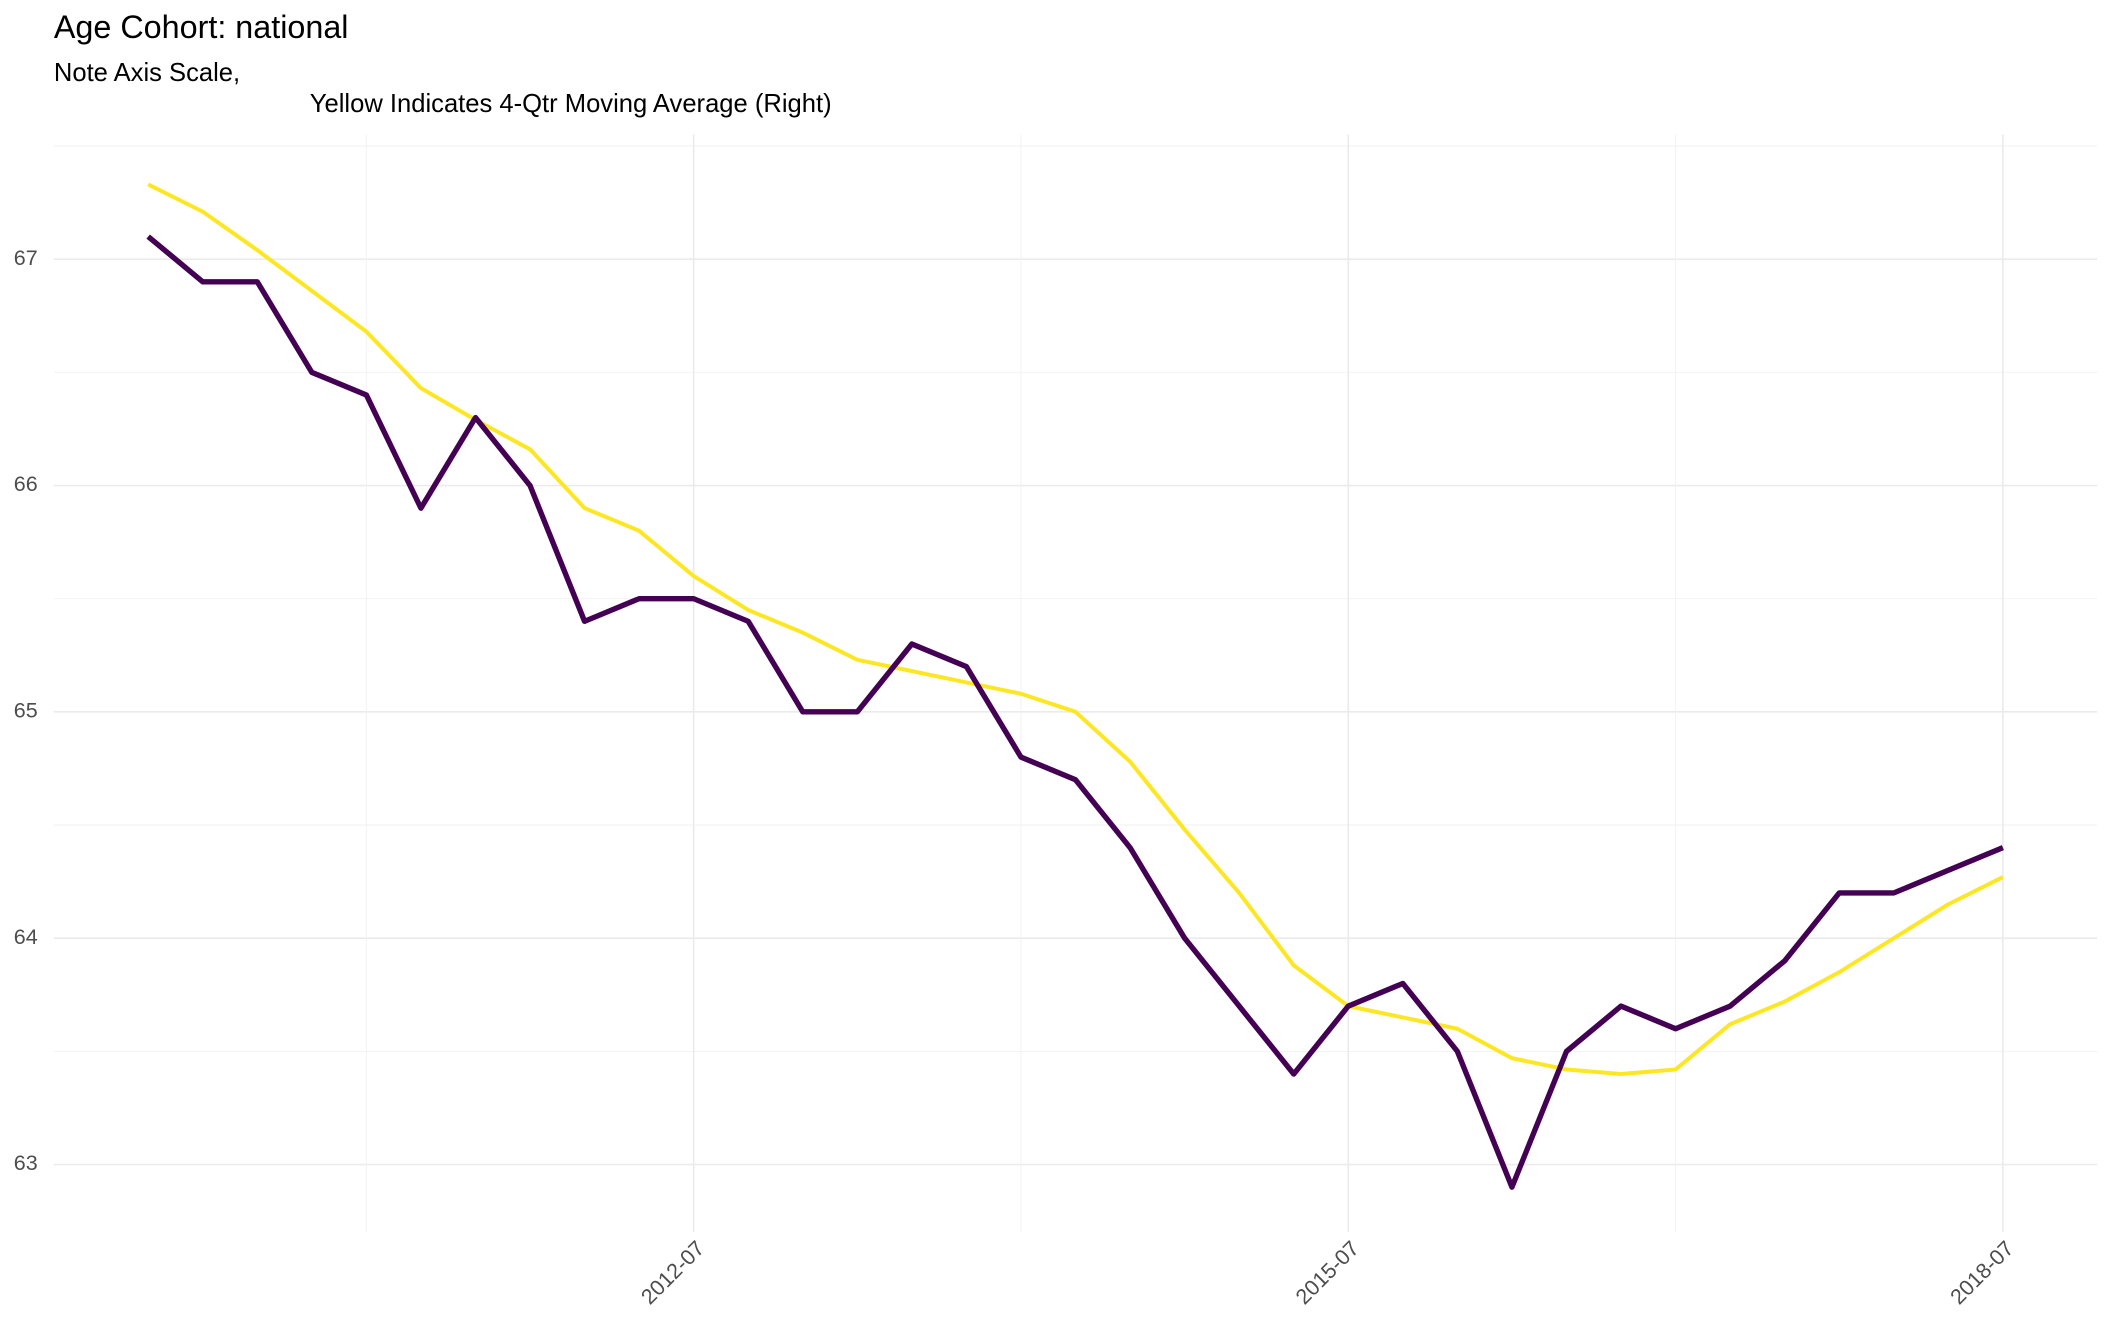 The width and height of the screenshot is (2112, 1344). Describe the element at coordinates (1327, 1272) in the screenshot. I see `x-tick-label: 2015-07` at that location.